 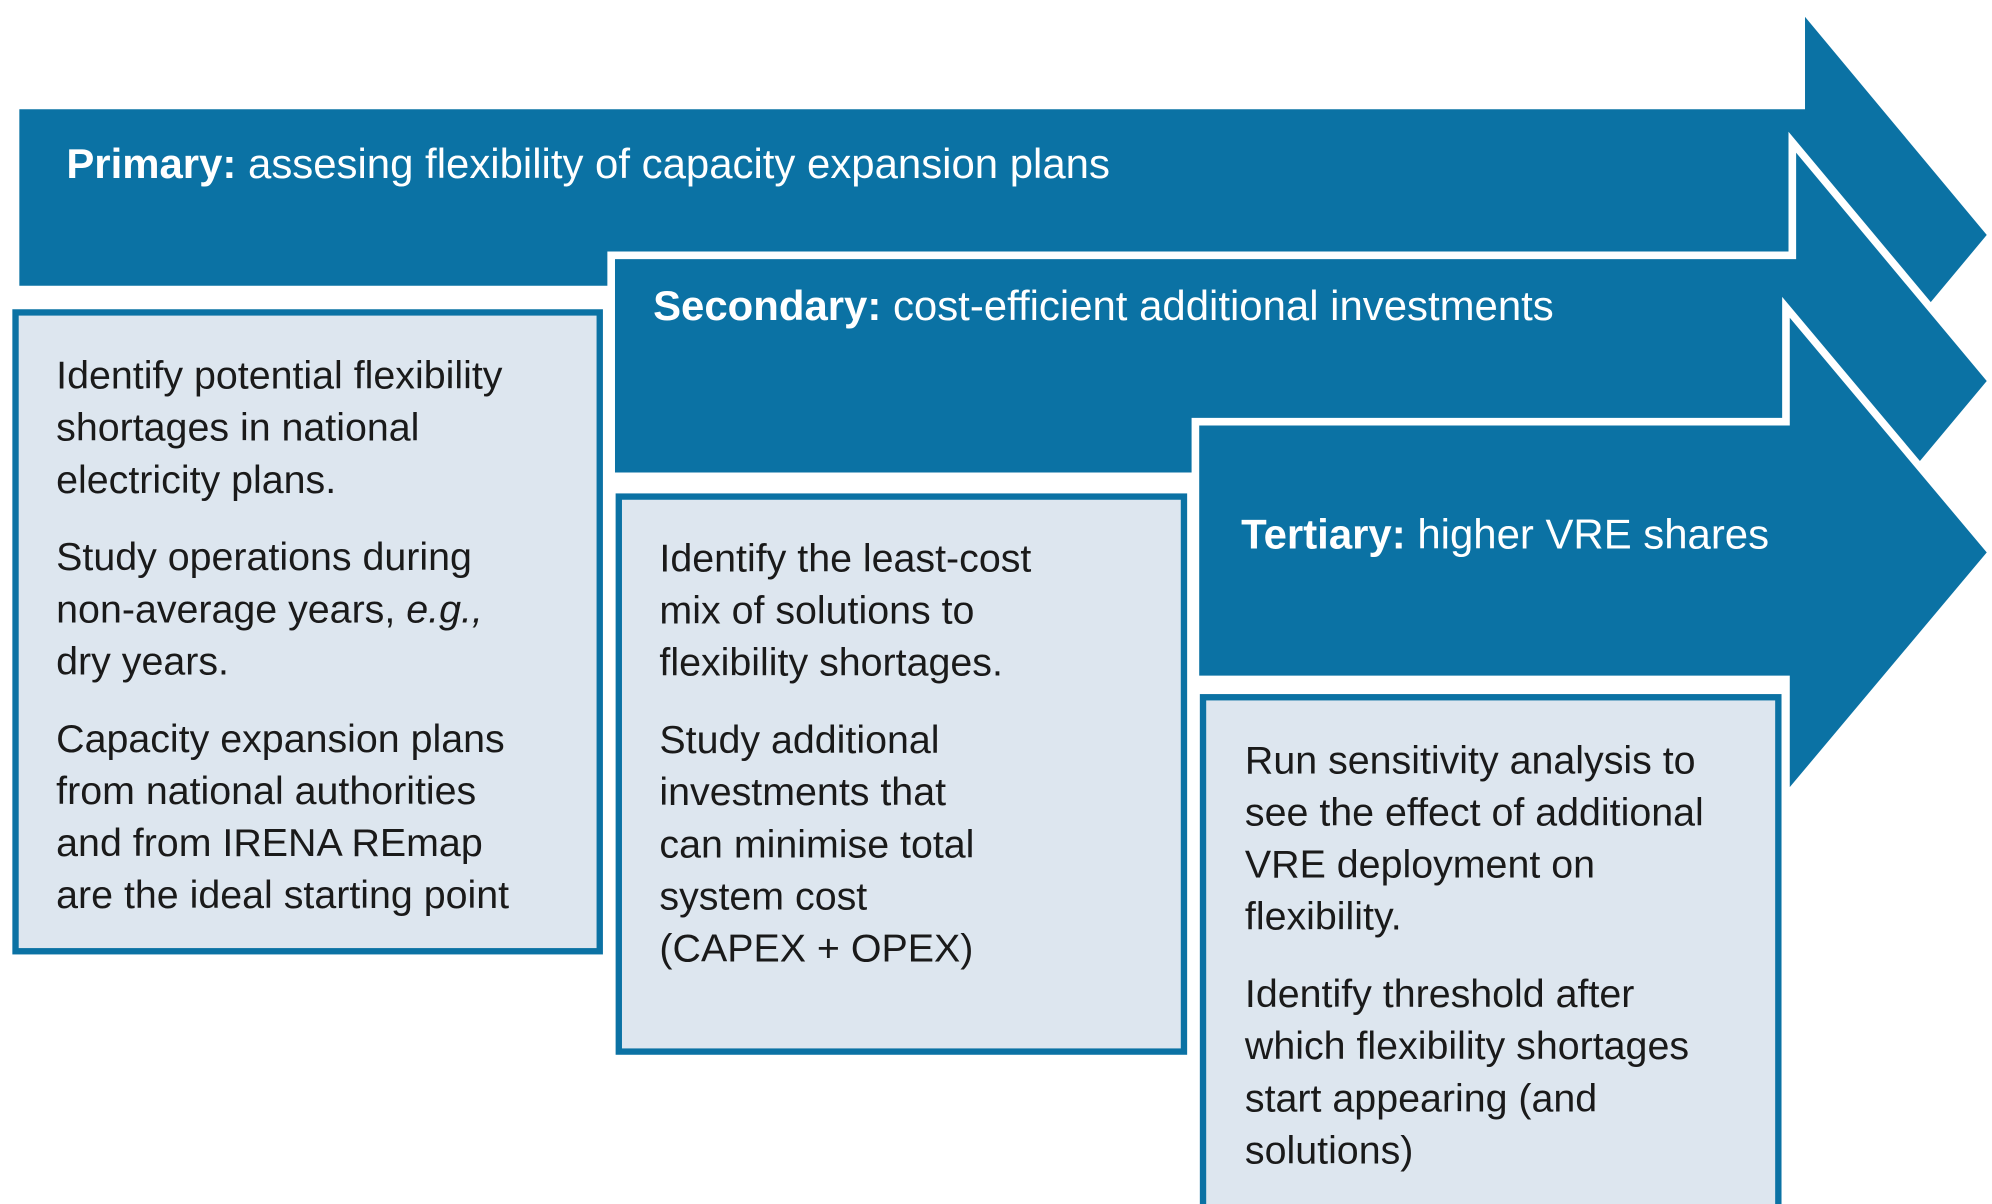 I want to click on text-run: can minimise total, so click(x=816, y=844).